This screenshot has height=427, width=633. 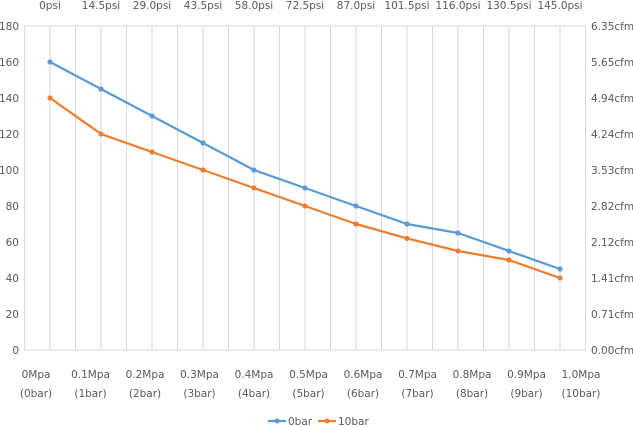 I want to click on x-top-tick-label: 58.0psi, so click(x=254, y=6).